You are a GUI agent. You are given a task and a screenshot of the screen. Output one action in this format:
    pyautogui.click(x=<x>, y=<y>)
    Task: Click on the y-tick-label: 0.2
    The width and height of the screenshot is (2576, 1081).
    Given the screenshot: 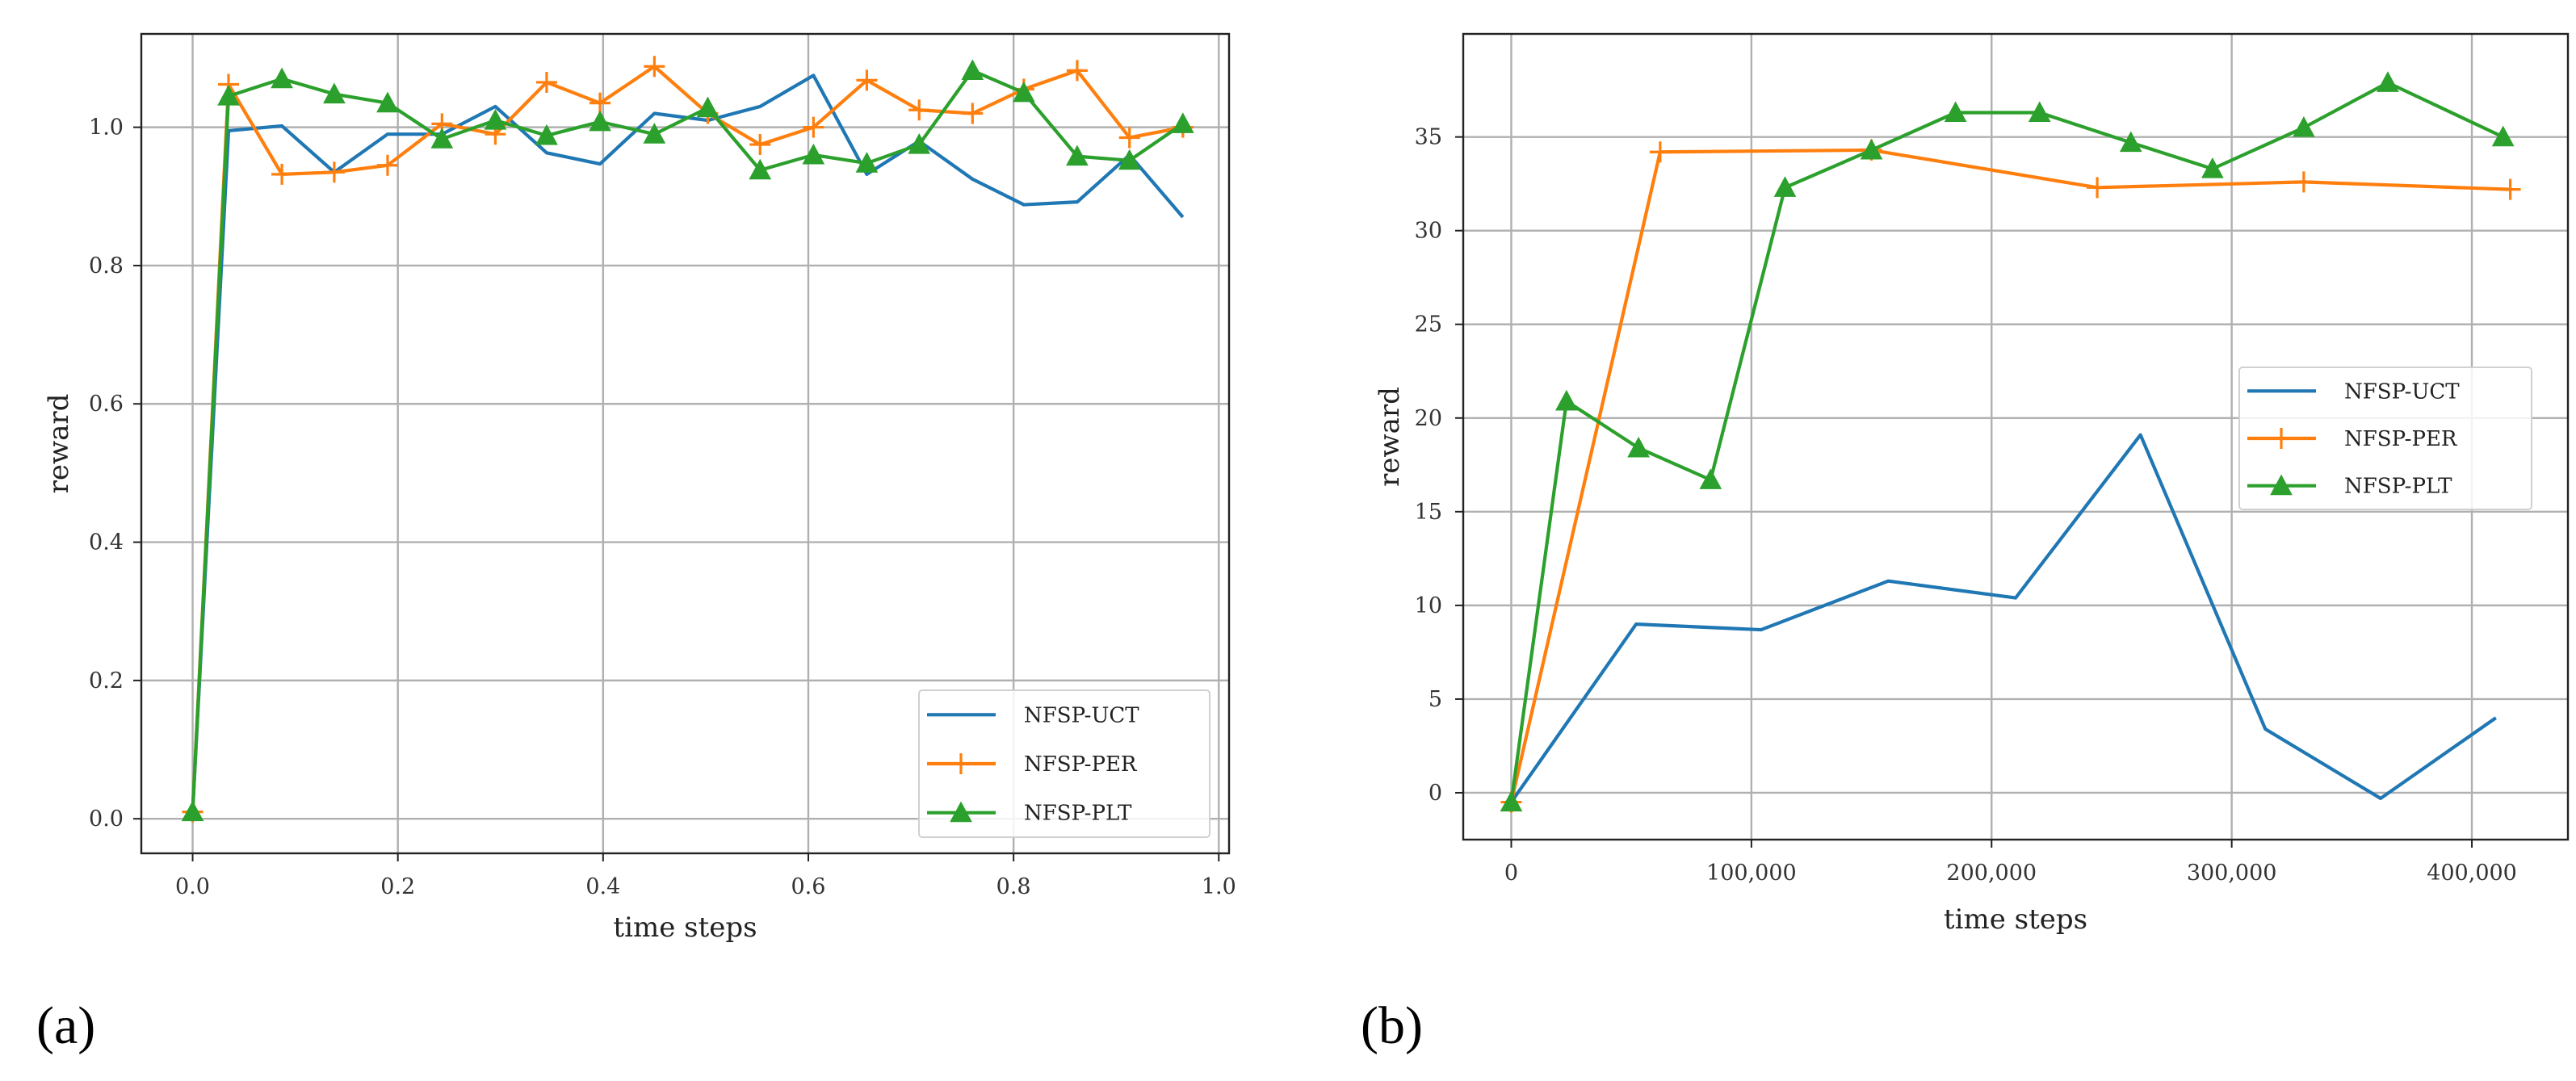 What is the action you would take?
    pyautogui.click(x=107, y=680)
    